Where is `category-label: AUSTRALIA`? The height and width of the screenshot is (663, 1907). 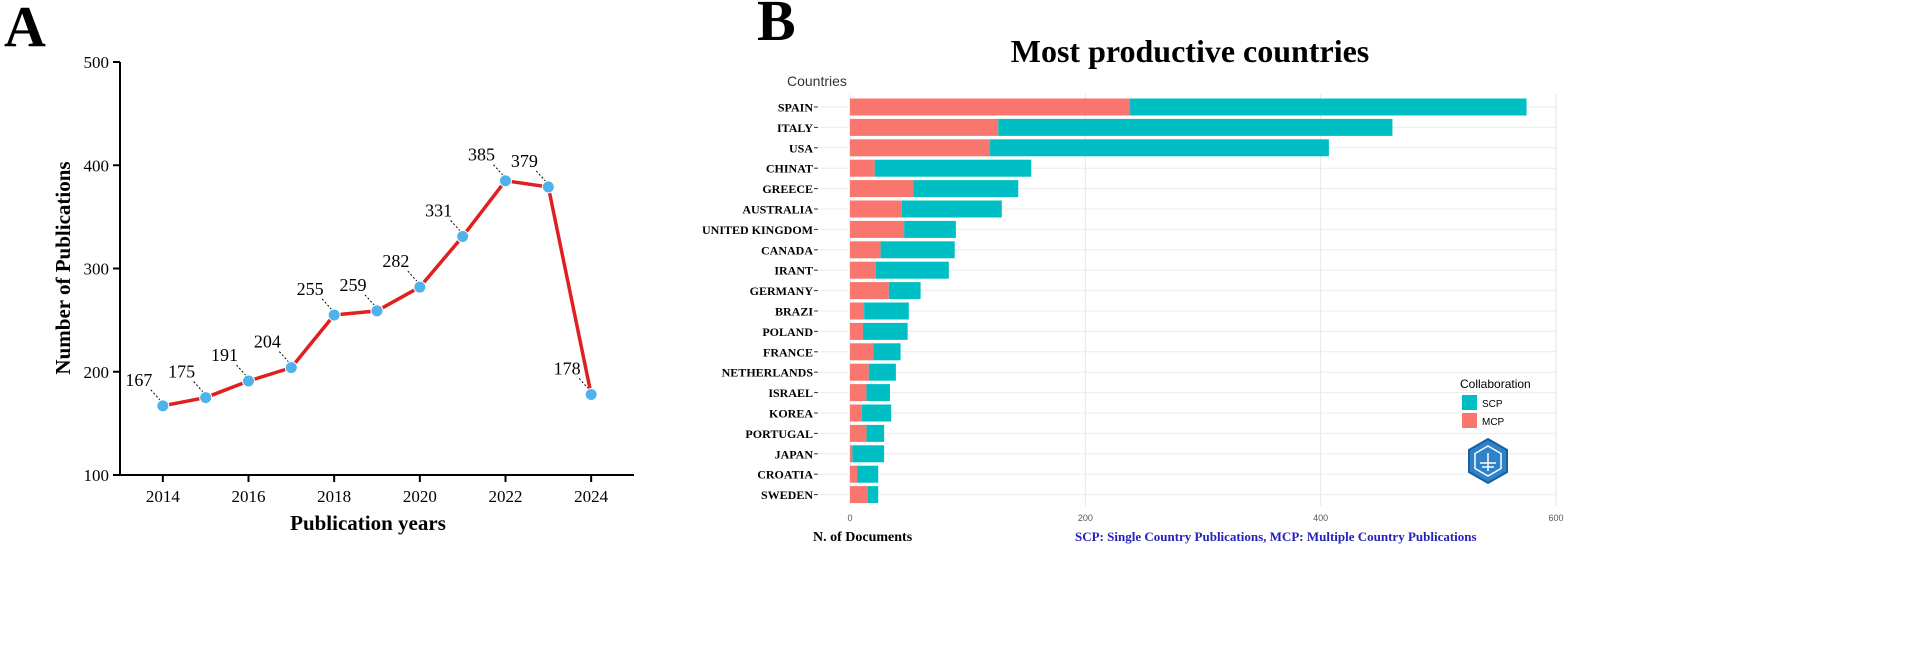 category-label: AUSTRALIA is located at coordinates (777, 210).